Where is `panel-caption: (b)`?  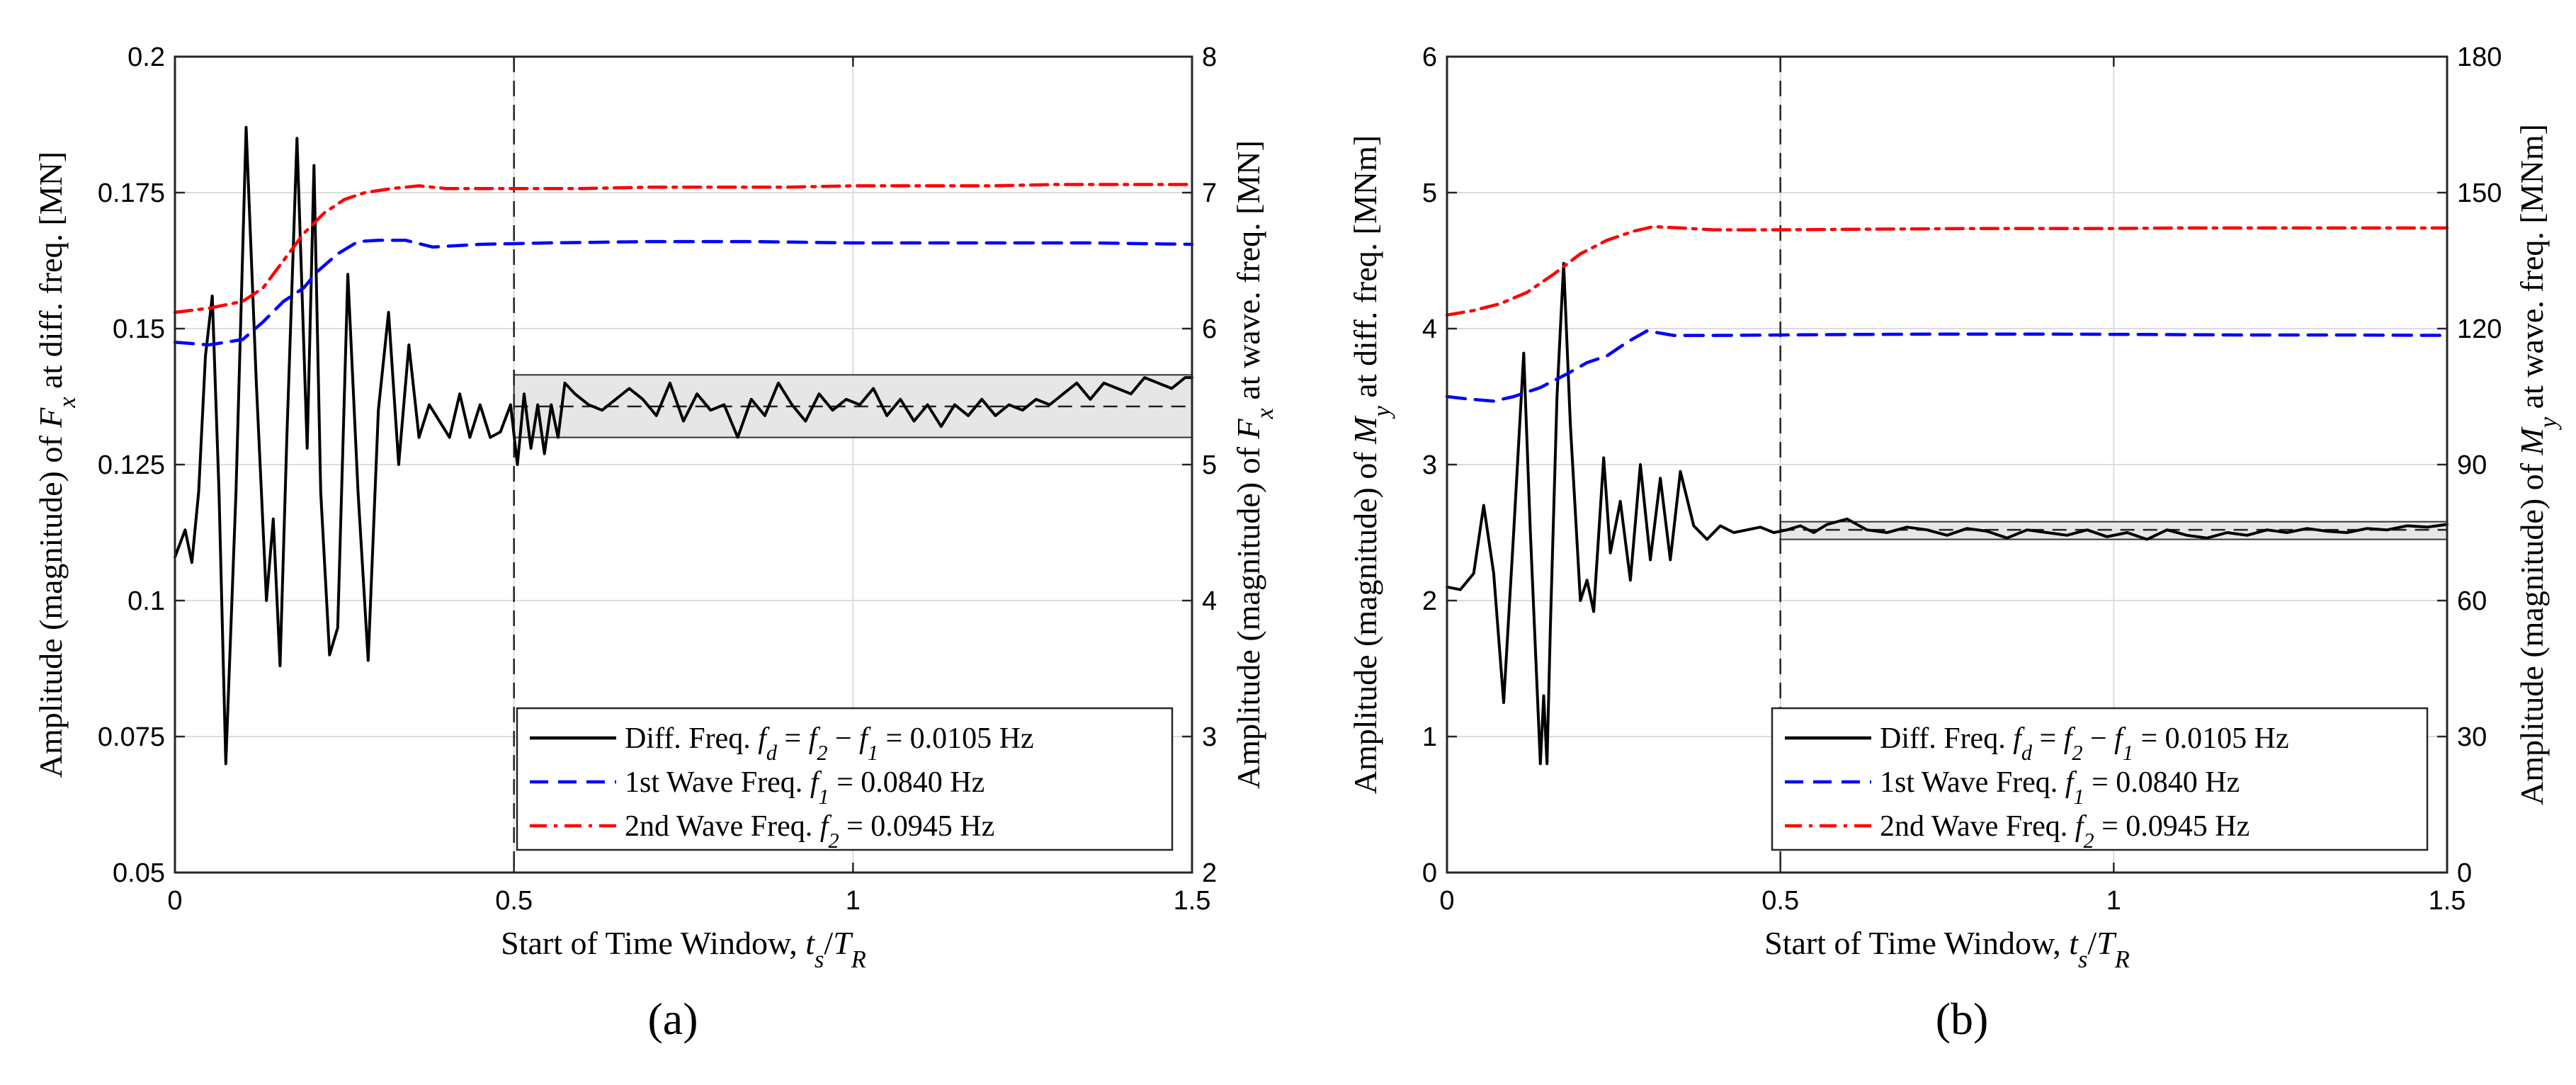
panel-caption: (b) is located at coordinates (1962, 1019).